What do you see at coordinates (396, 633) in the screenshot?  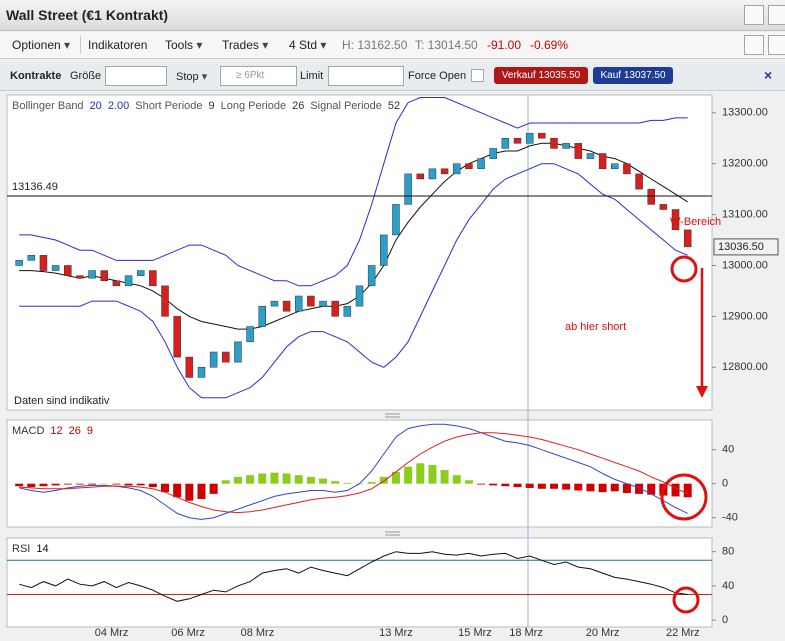 I see `x-tick-label: 13 Mrz` at bounding box center [396, 633].